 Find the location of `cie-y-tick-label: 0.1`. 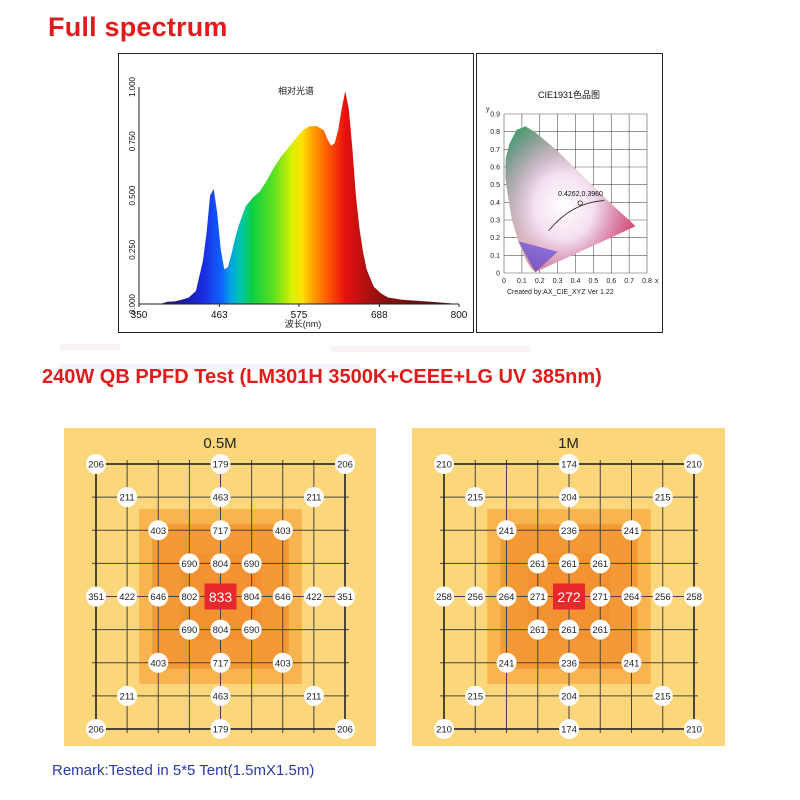

cie-y-tick-label: 0.1 is located at coordinates (495, 256).